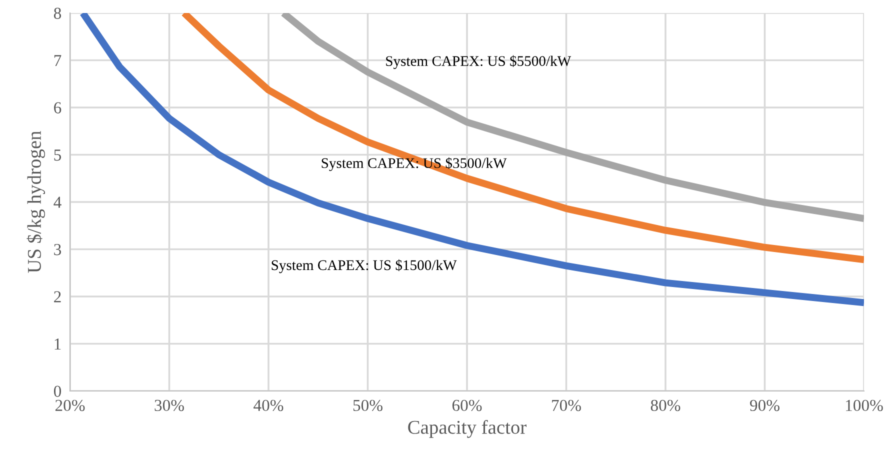  What do you see at coordinates (765, 406) in the screenshot?
I see `x-tick-label: 90%` at bounding box center [765, 406].